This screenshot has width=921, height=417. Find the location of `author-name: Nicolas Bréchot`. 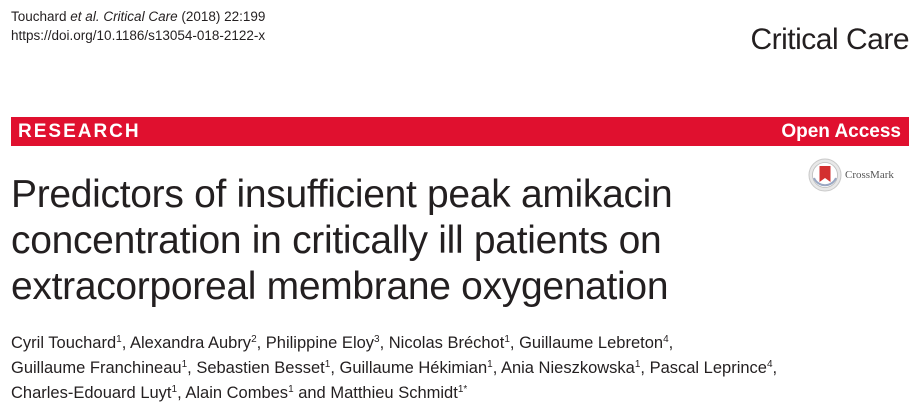

author-name: Nicolas Bréchot is located at coordinates (446, 343).